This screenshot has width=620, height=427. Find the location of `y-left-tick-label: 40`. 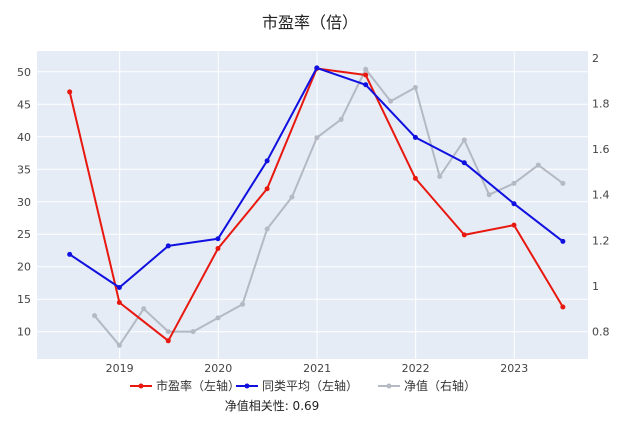

y-left-tick-label: 40 is located at coordinates (24, 137).